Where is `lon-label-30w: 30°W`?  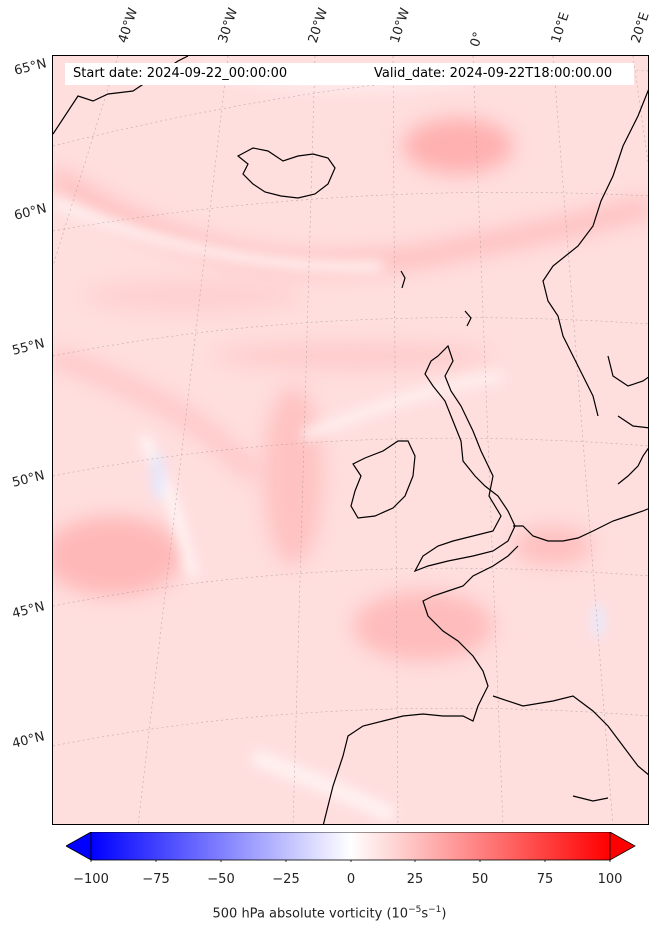 lon-label-30w: 30°W is located at coordinates (228, 25).